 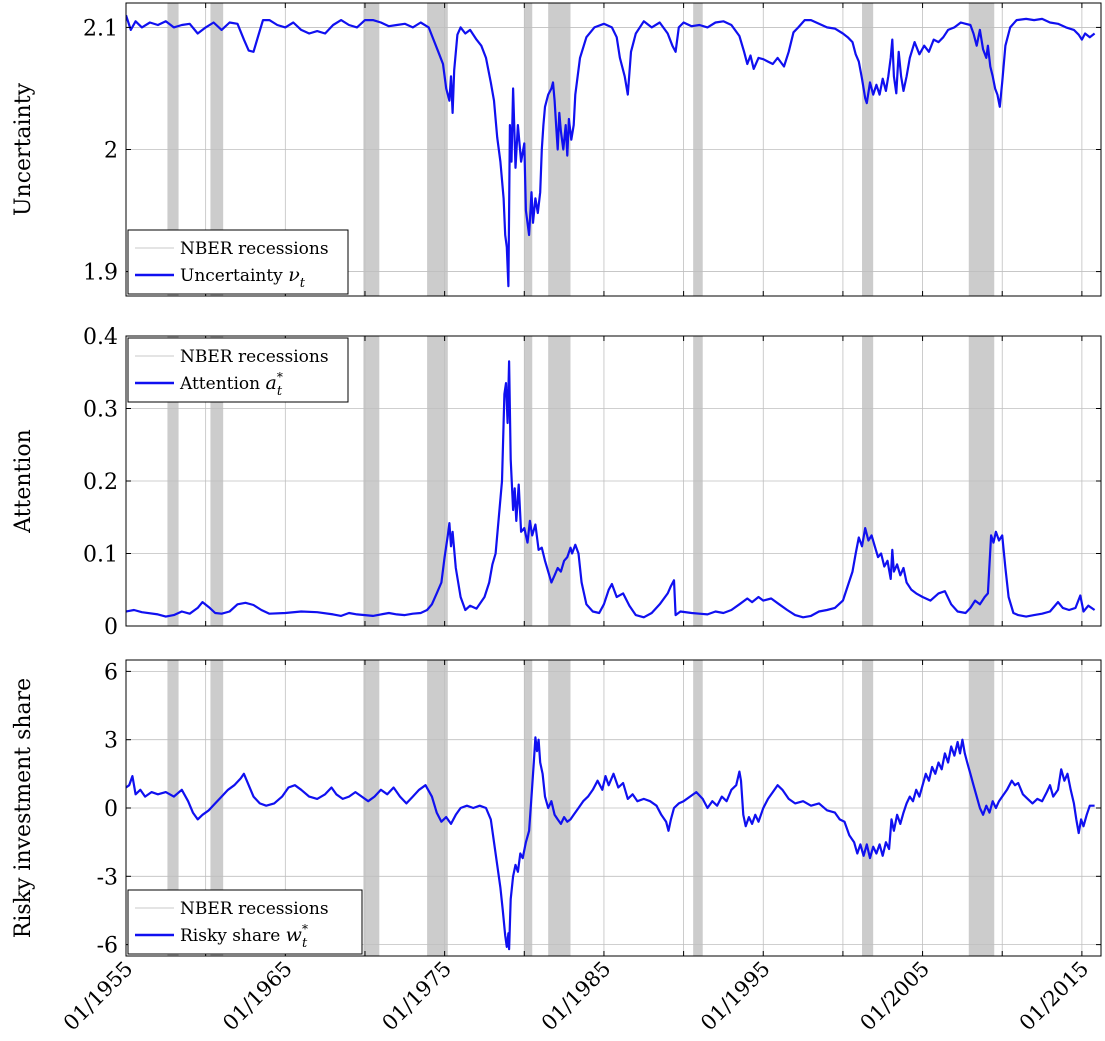 I want to click on y-tick-label: 0.1, so click(x=100, y=555).